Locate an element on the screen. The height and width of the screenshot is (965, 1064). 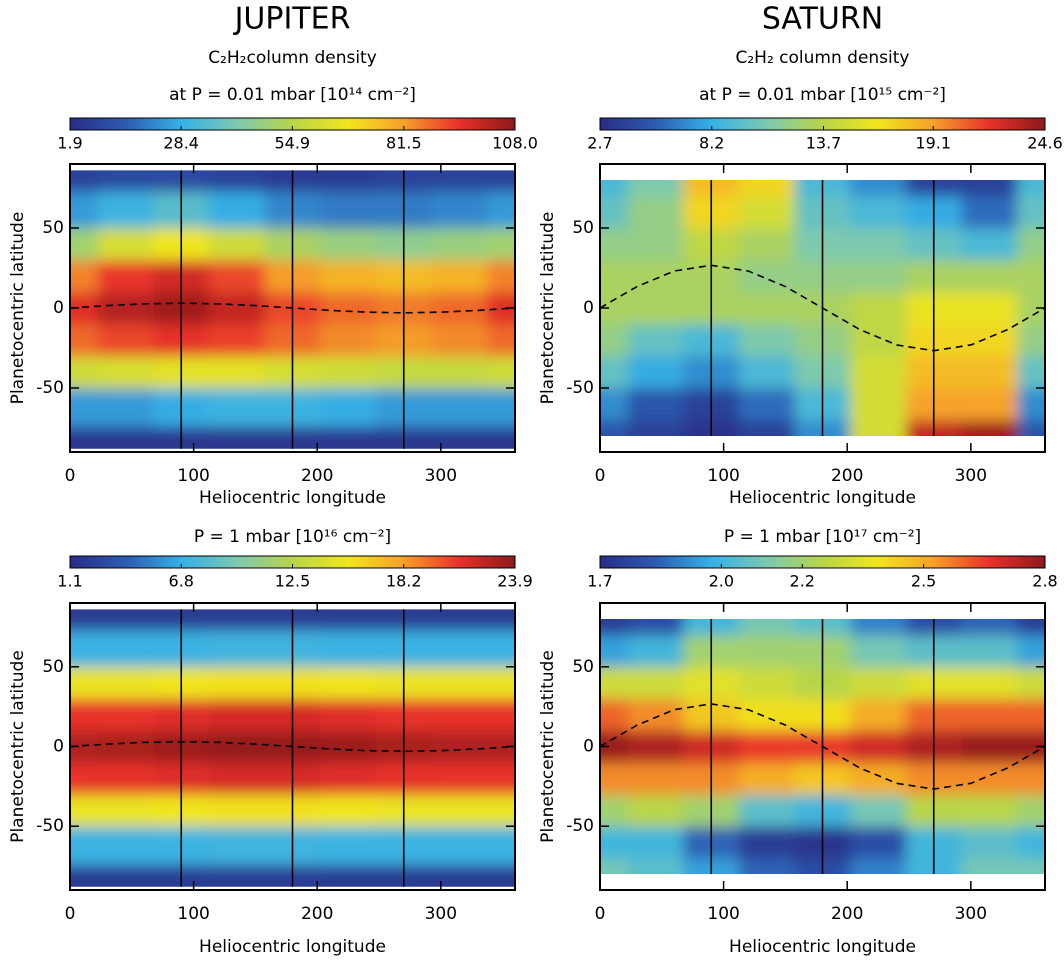
colorbar-tick-label: 23.9 is located at coordinates (515, 581).